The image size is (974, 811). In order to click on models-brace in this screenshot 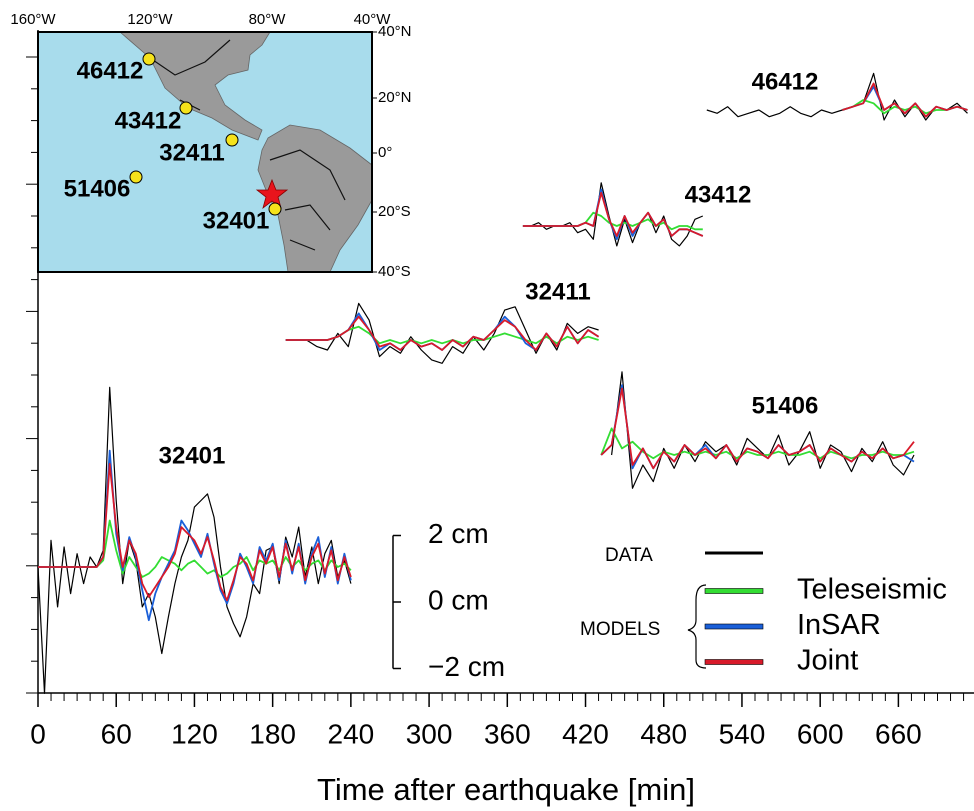, I will do `click(697, 626)`.